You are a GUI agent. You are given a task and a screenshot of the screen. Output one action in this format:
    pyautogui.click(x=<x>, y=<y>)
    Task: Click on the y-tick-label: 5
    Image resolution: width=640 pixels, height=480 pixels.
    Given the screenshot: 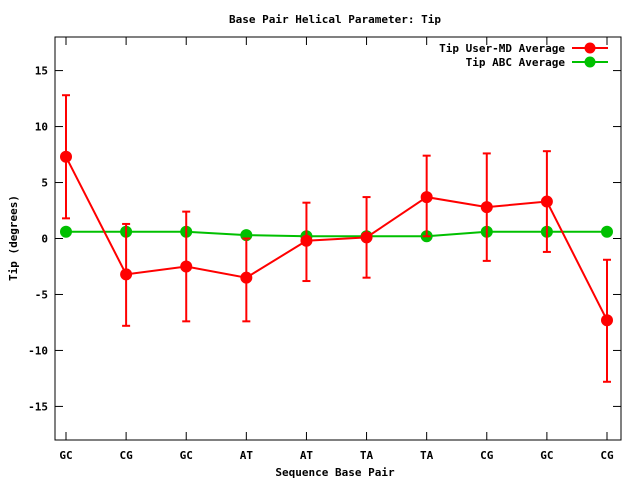 What is the action you would take?
    pyautogui.click(x=44, y=183)
    